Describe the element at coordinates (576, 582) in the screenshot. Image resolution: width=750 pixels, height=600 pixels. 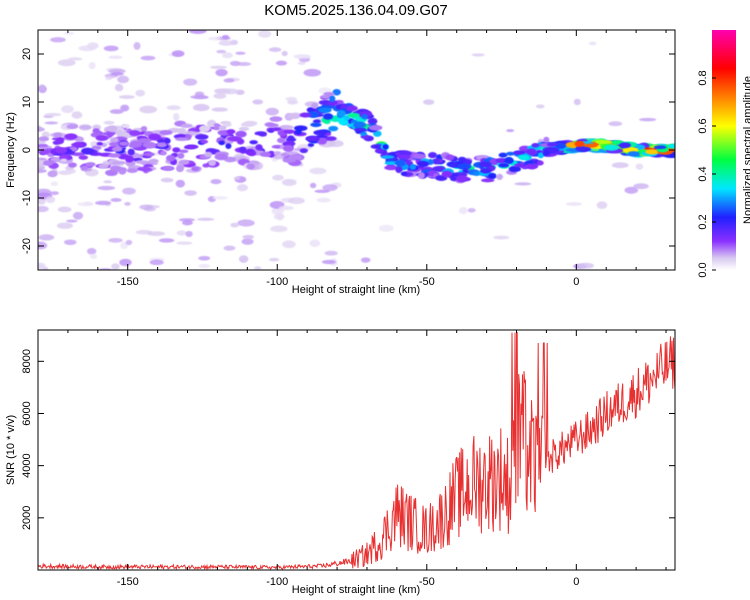
I see `snr-xtick-label: 0` at that location.